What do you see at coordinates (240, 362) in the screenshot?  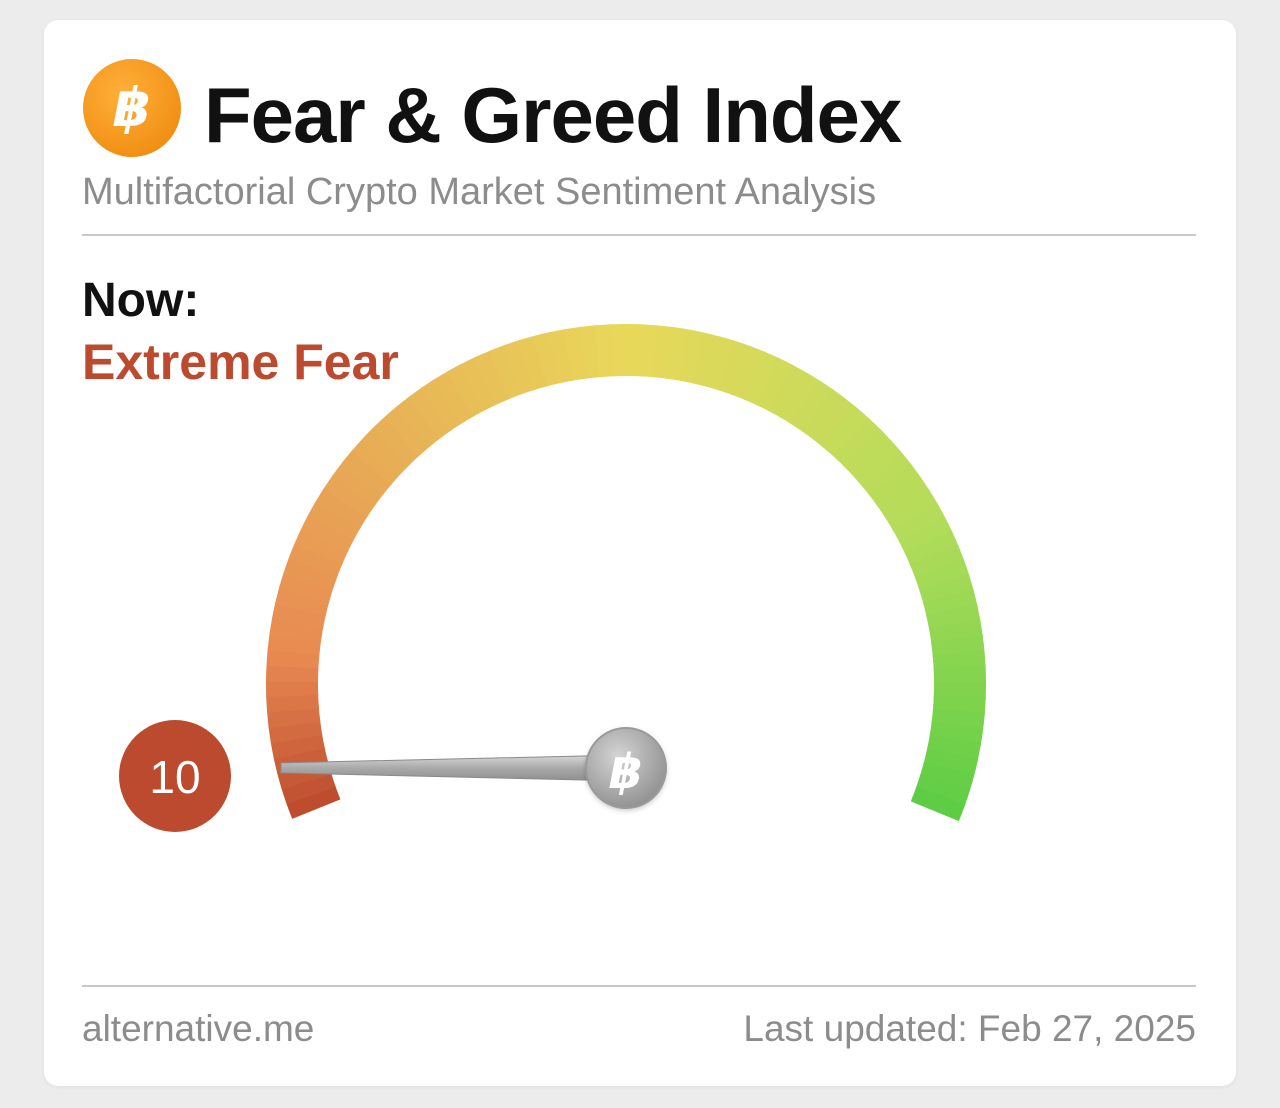 I see `sentiment-status: Extreme Fear` at bounding box center [240, 362].